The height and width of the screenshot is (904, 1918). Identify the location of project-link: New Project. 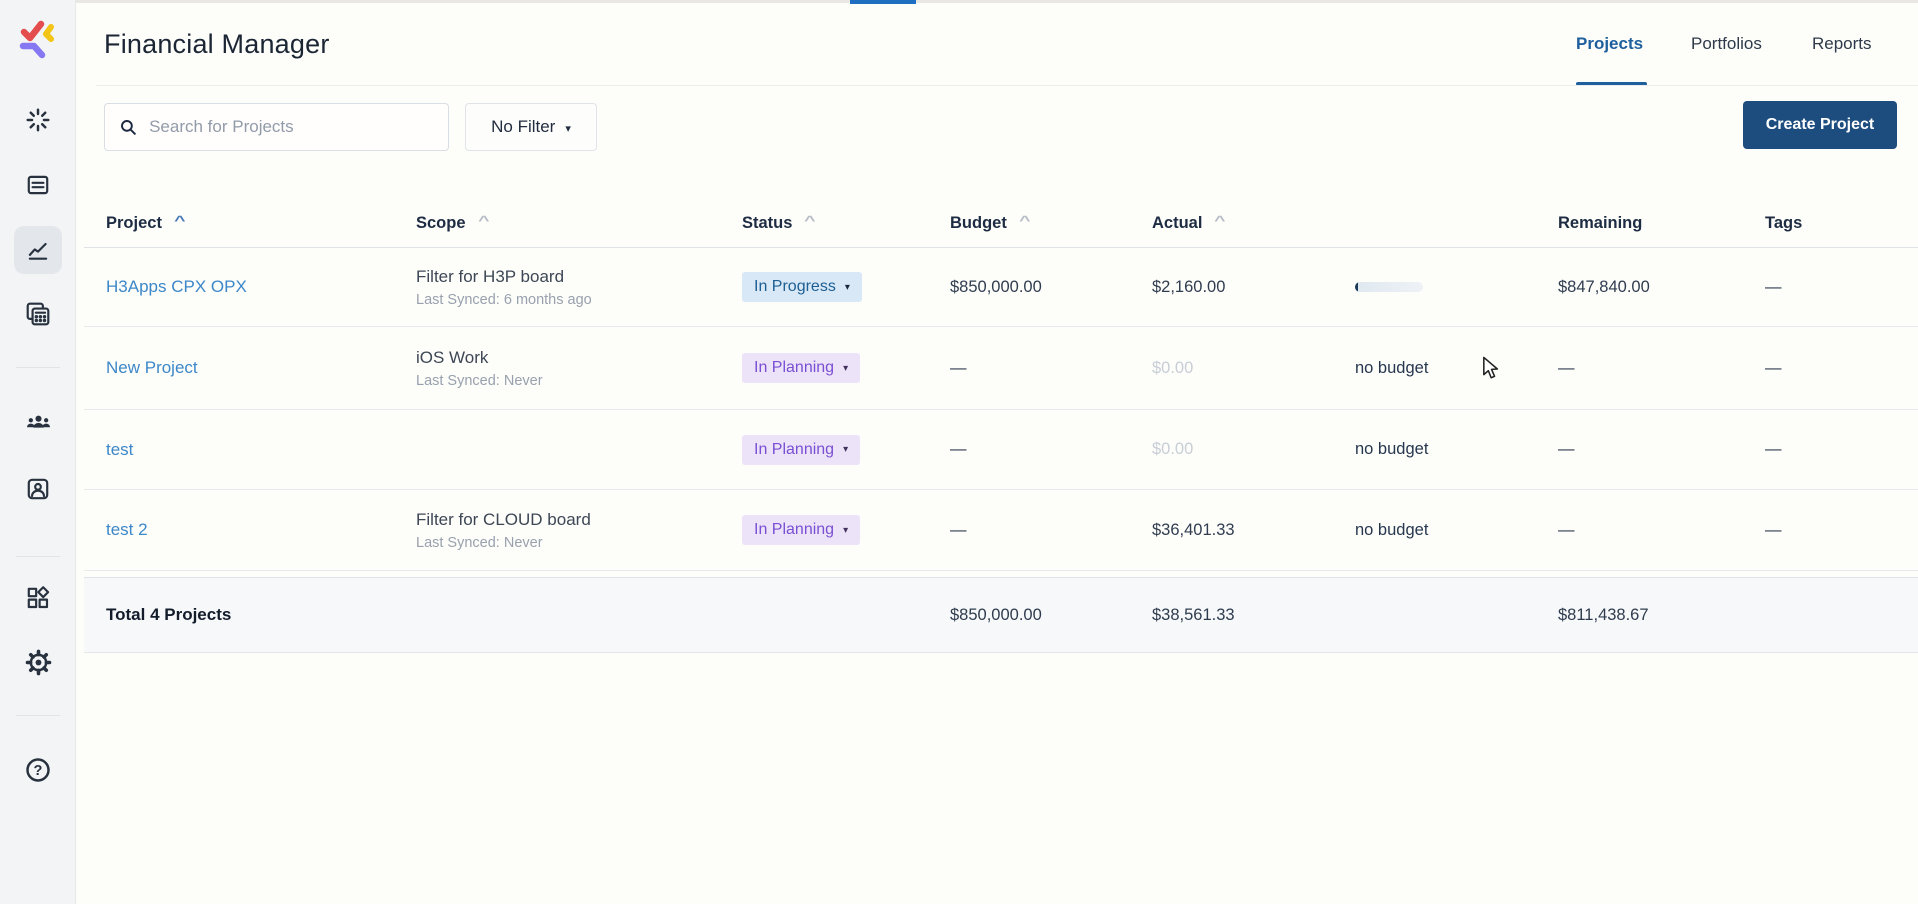
(152, 367).